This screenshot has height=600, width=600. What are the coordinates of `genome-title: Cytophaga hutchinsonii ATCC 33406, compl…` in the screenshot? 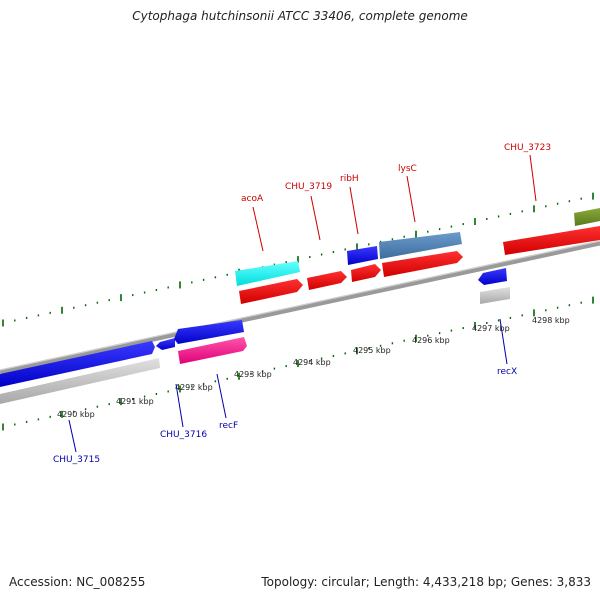 It's located at (300, 16).